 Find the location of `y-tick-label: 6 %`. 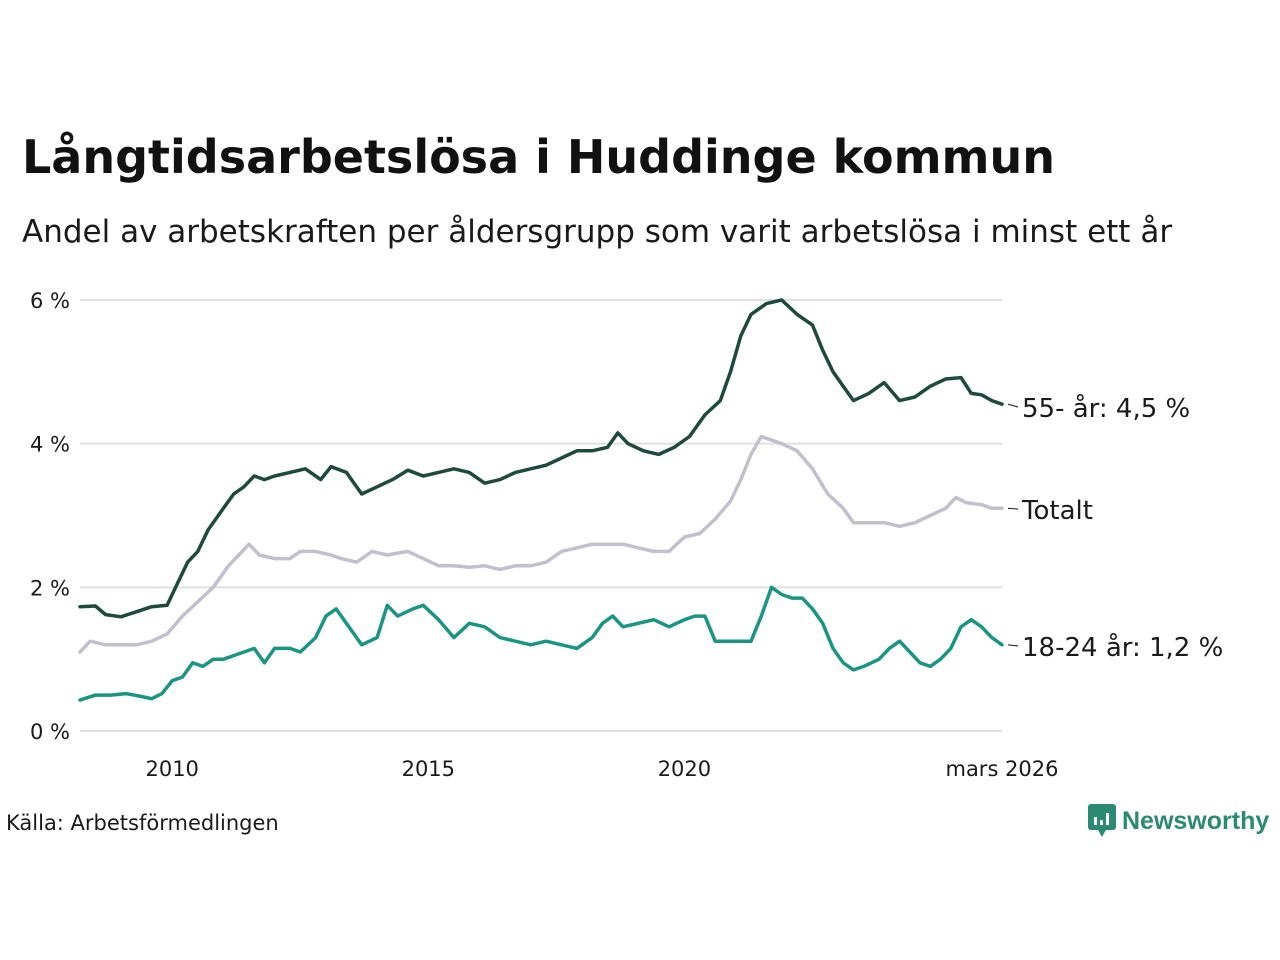

y-tick-label: 6 % is located at coordinates (50, 301).